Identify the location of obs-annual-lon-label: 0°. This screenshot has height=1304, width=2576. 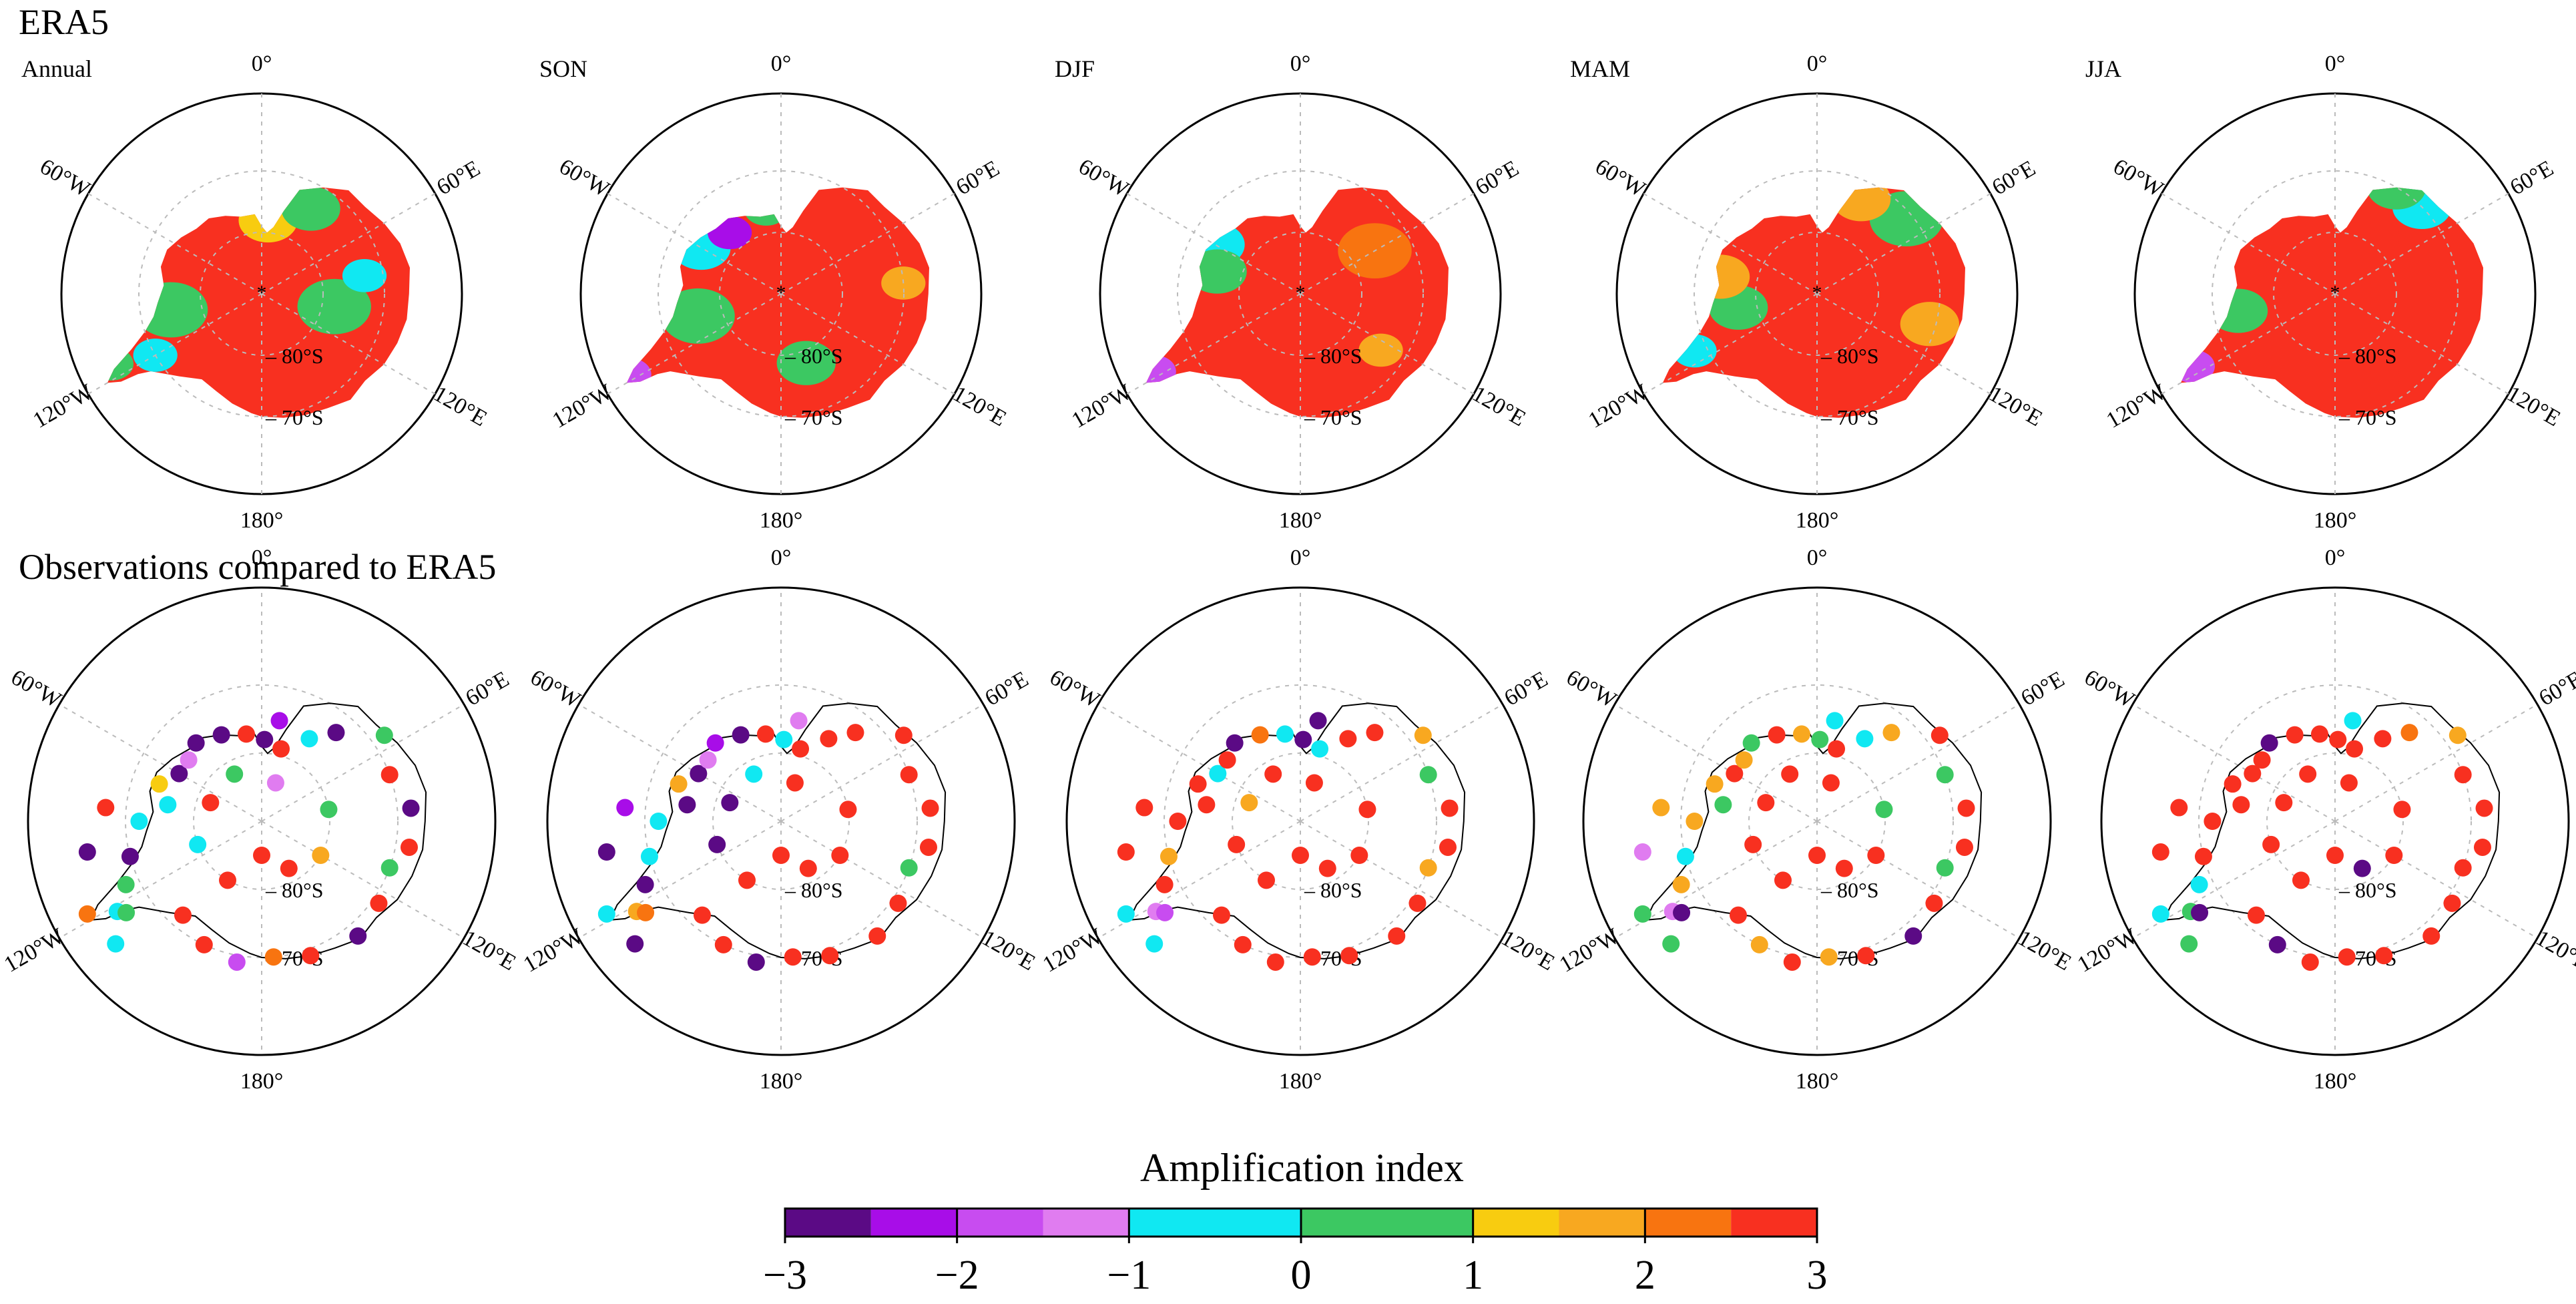
(262, 558).